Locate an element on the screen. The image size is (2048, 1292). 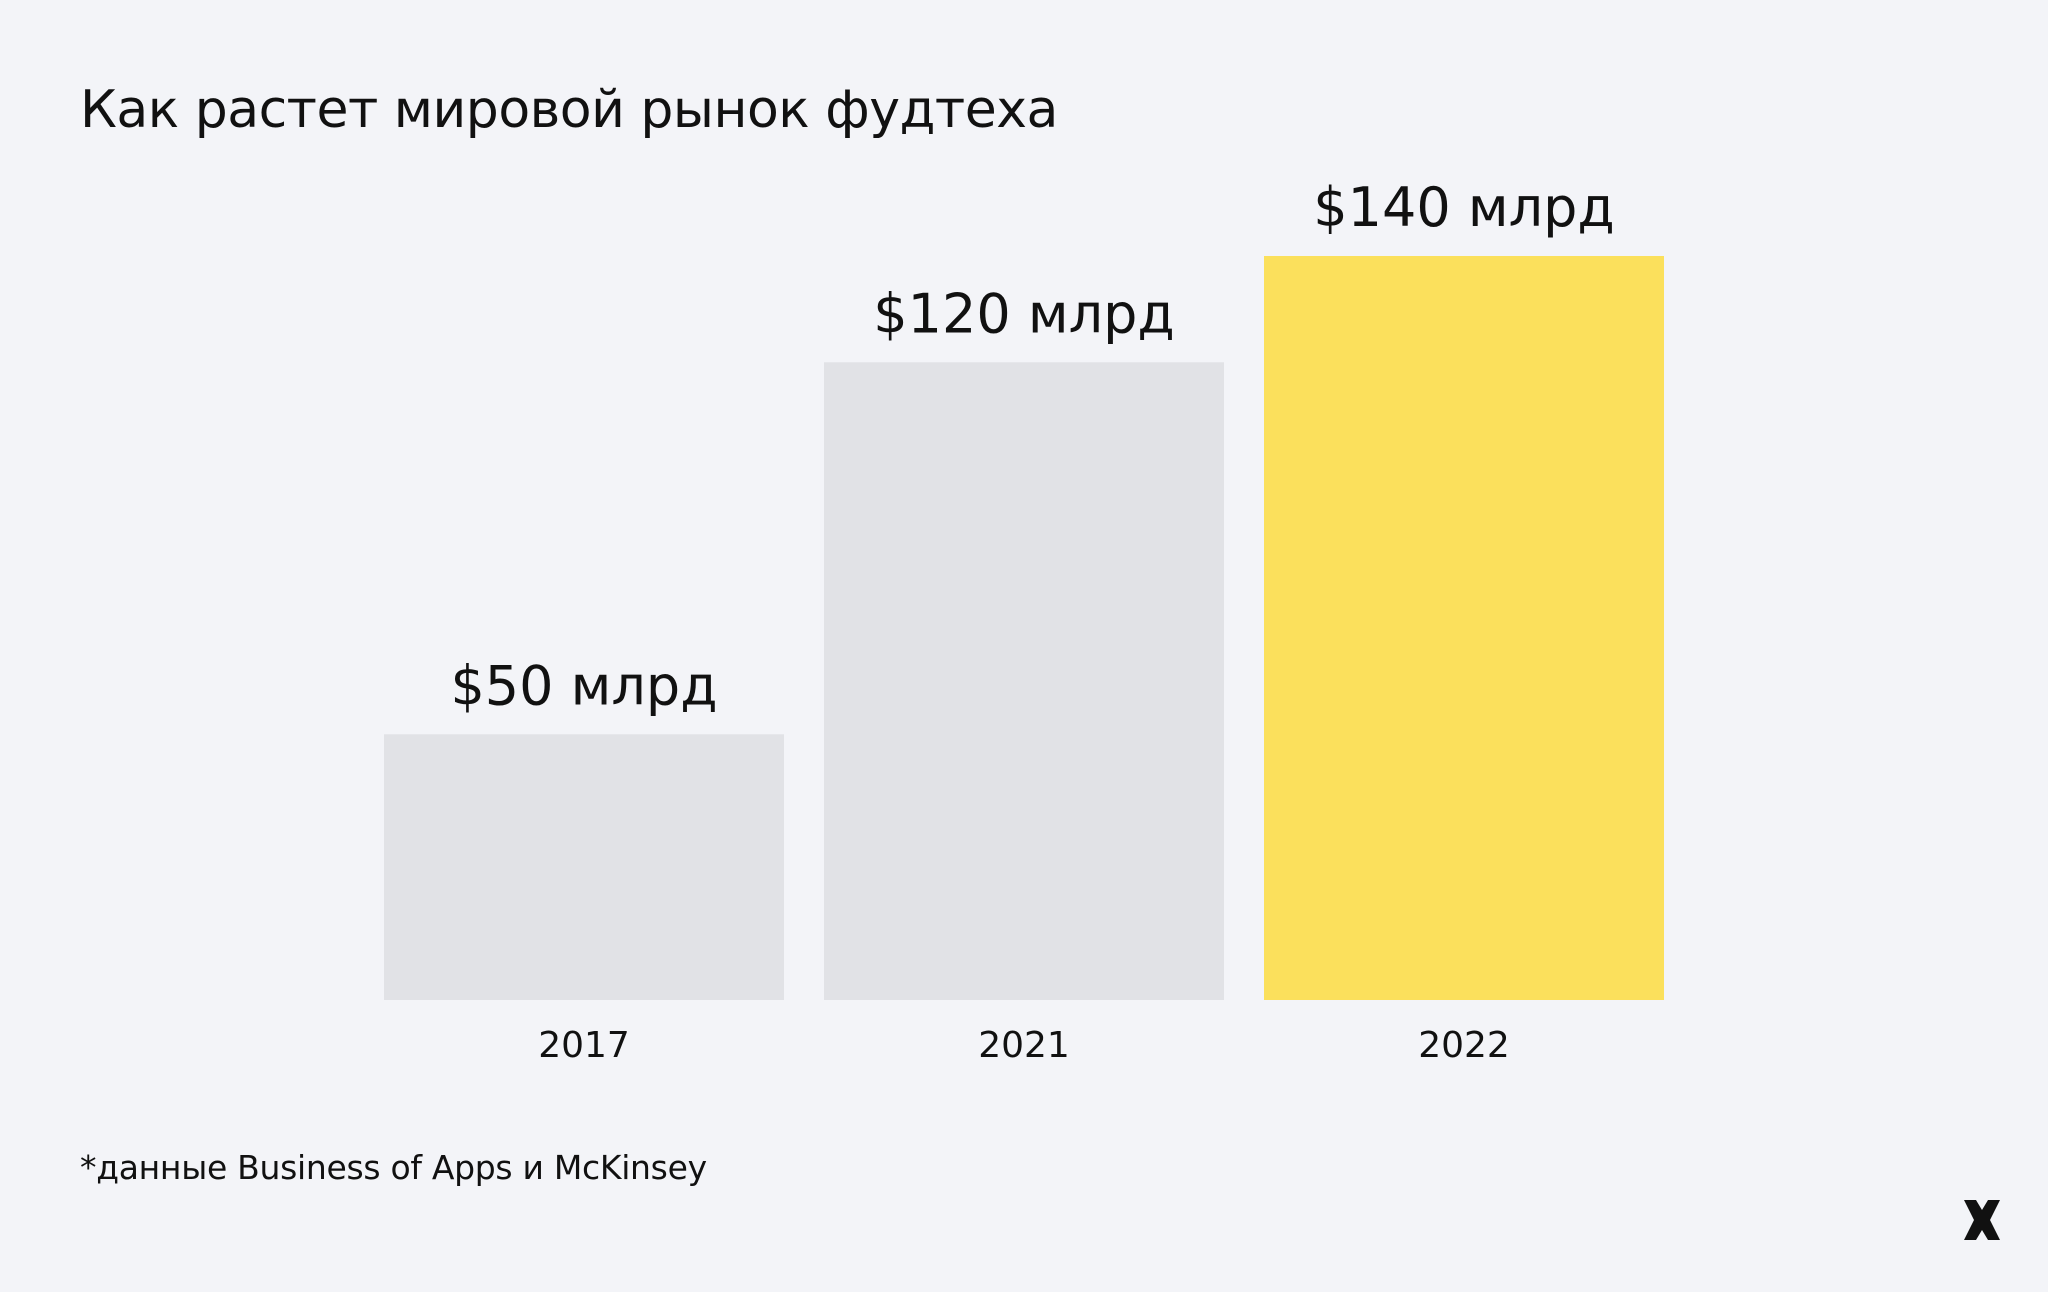
bar-2017 is located at coordinates (584, 867).